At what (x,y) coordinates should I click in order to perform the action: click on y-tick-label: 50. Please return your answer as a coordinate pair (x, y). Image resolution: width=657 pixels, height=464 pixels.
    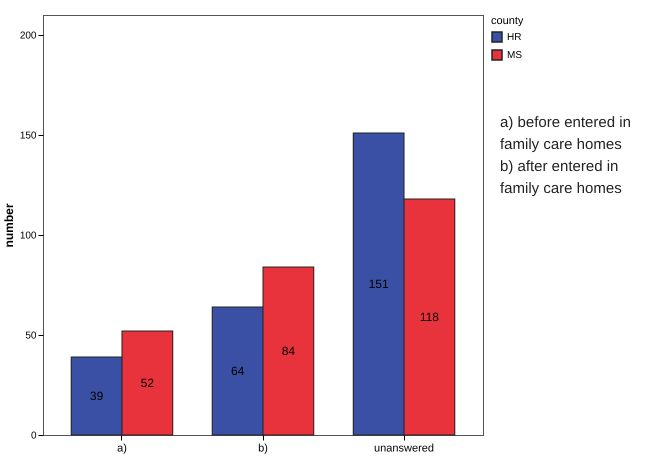
    Looking at the image, I should click on (31, 336).